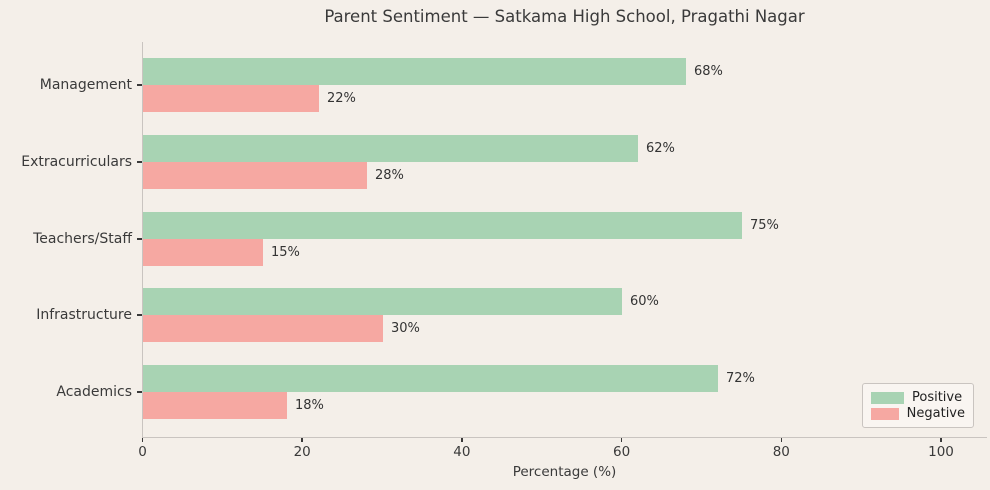 This screenshot has width=990, height=490. What do you see at coordinates (285, 252) in the screenshot?
I see `bar-value-label: 15%` at bounding box center [285, 252].